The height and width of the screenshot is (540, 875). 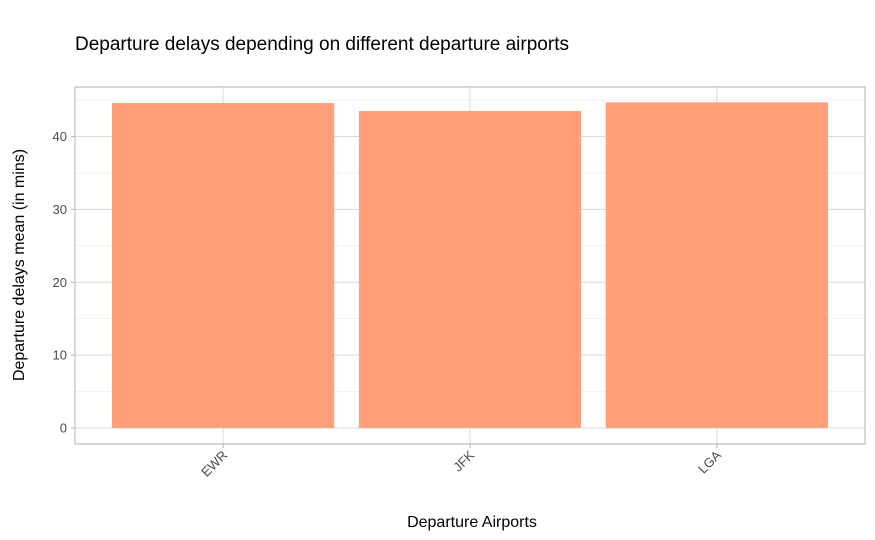 What do you see at coordinates (60, 136) in the screenshot?
I see `y-tick-label: 40` at bounding box center [60, 136].